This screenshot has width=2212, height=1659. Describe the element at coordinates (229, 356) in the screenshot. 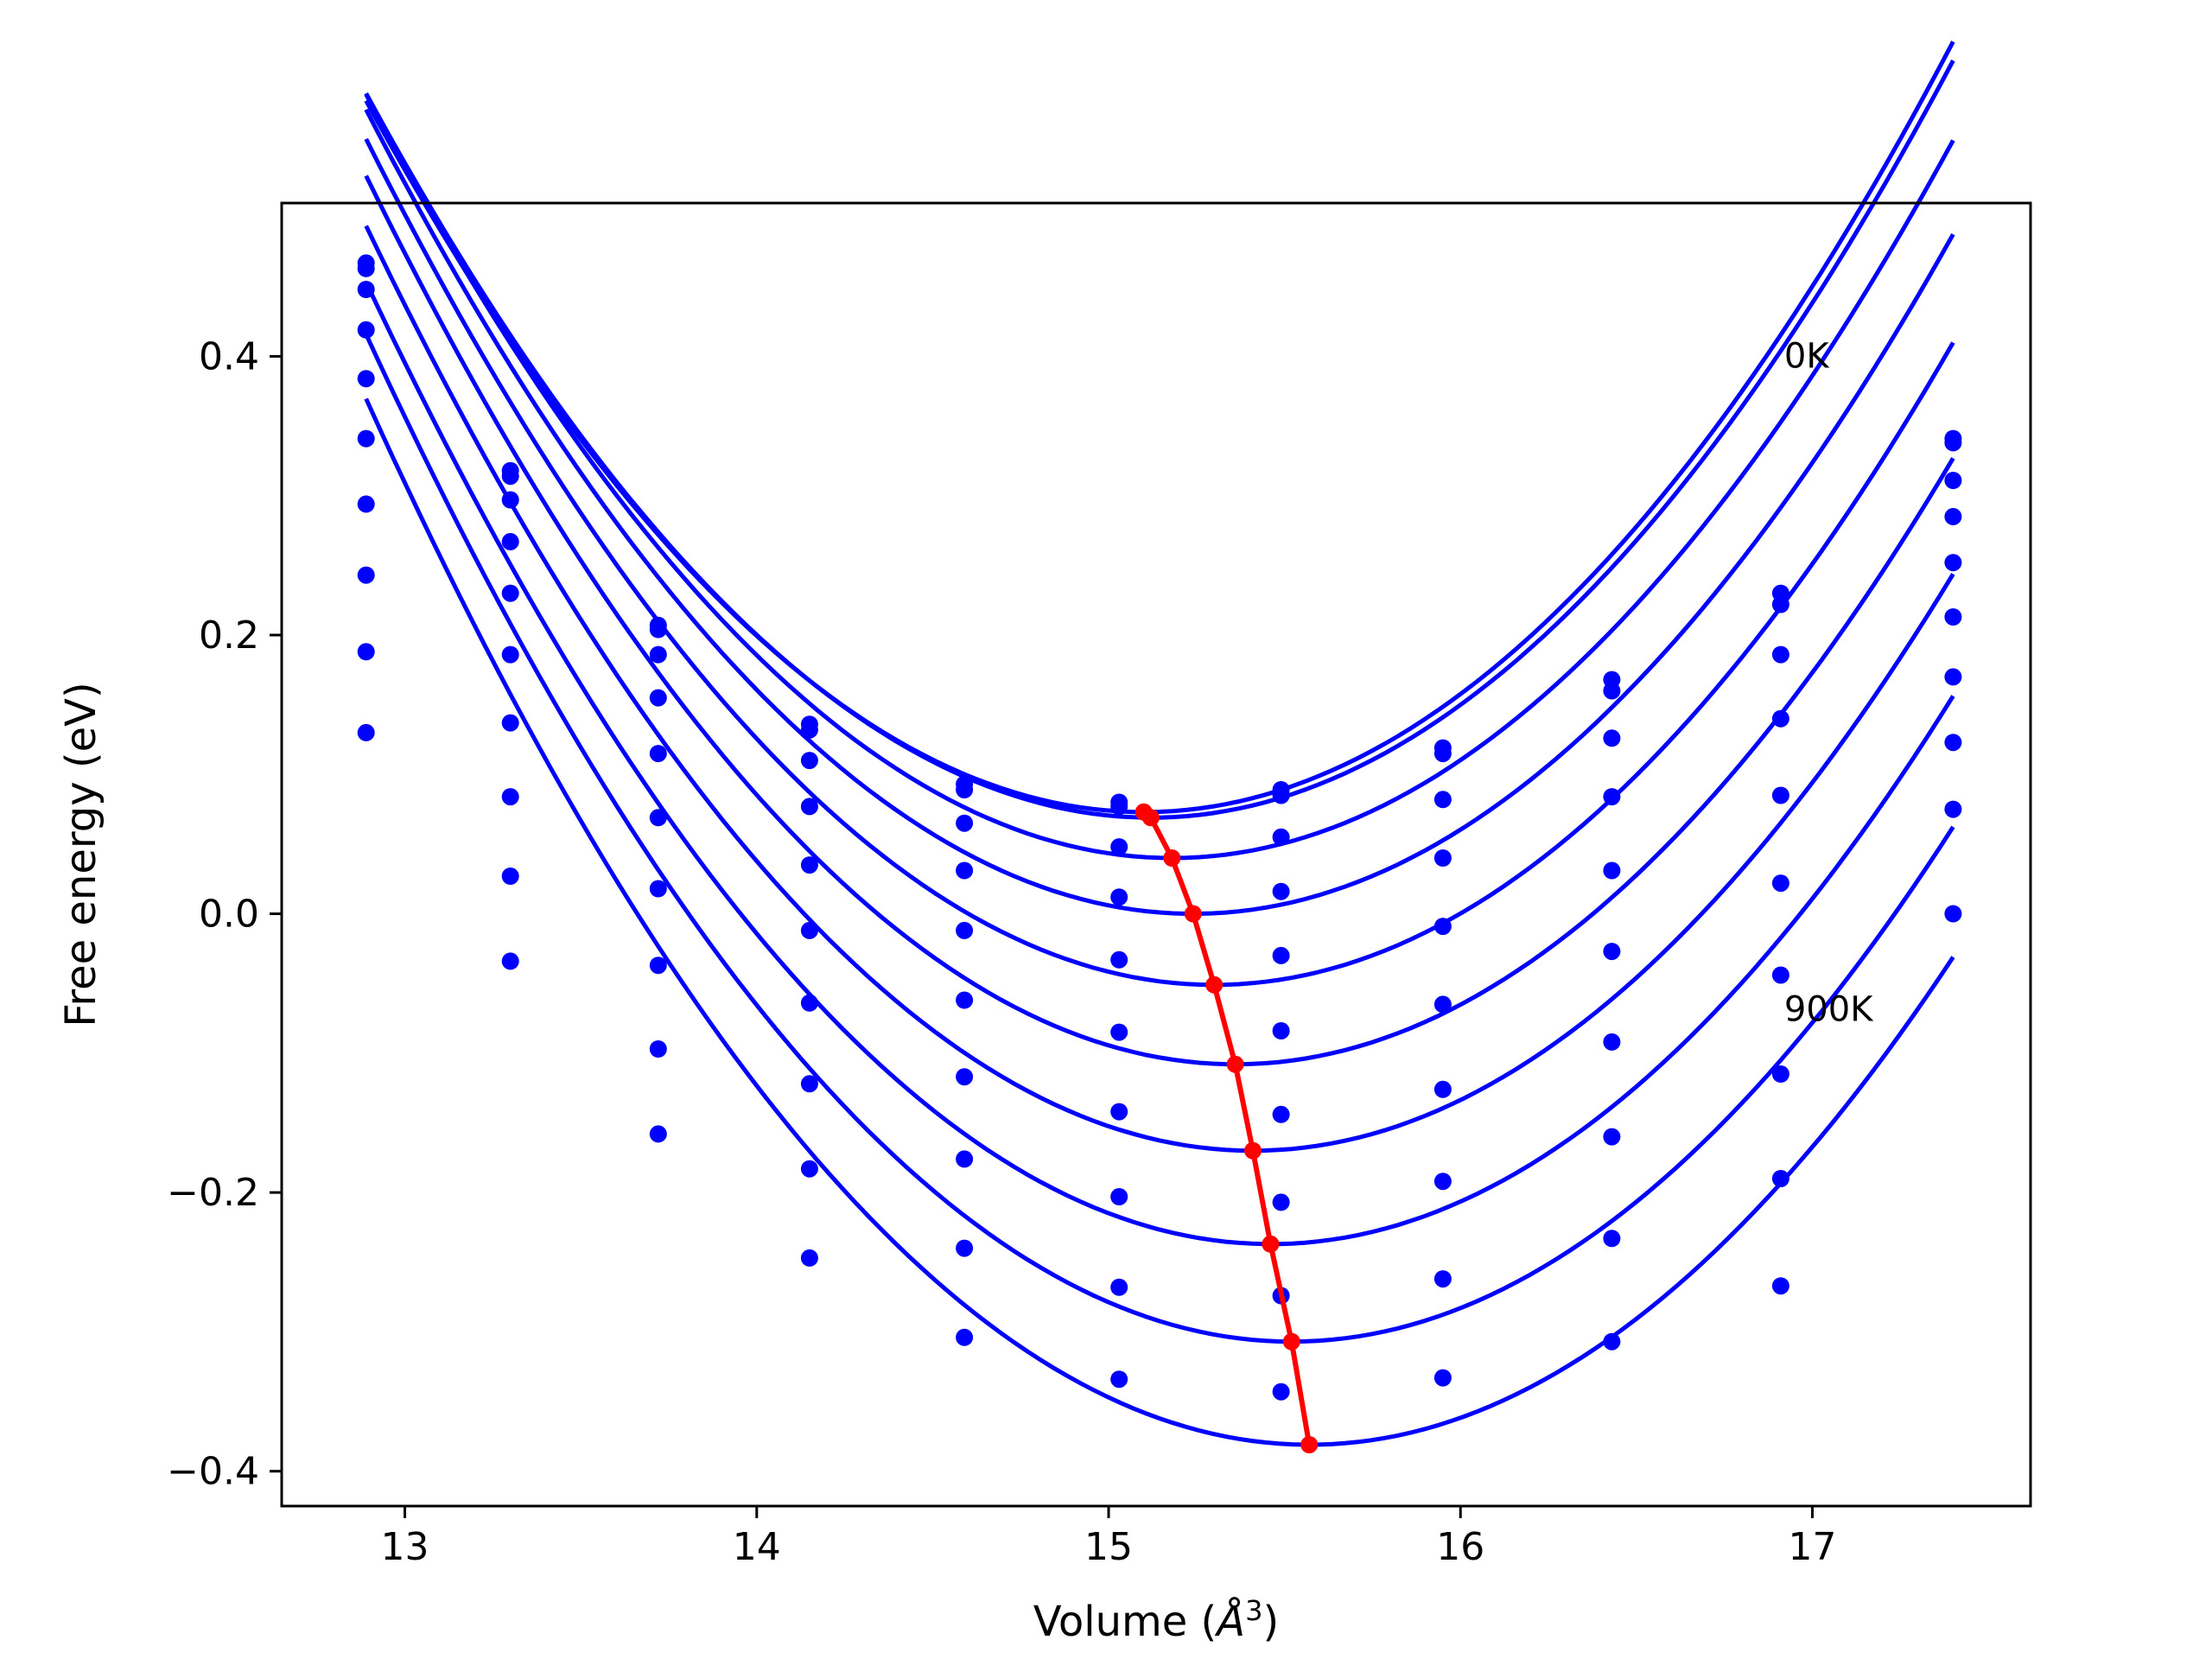

I see `y-tick-label-4: 0.4` at that location.